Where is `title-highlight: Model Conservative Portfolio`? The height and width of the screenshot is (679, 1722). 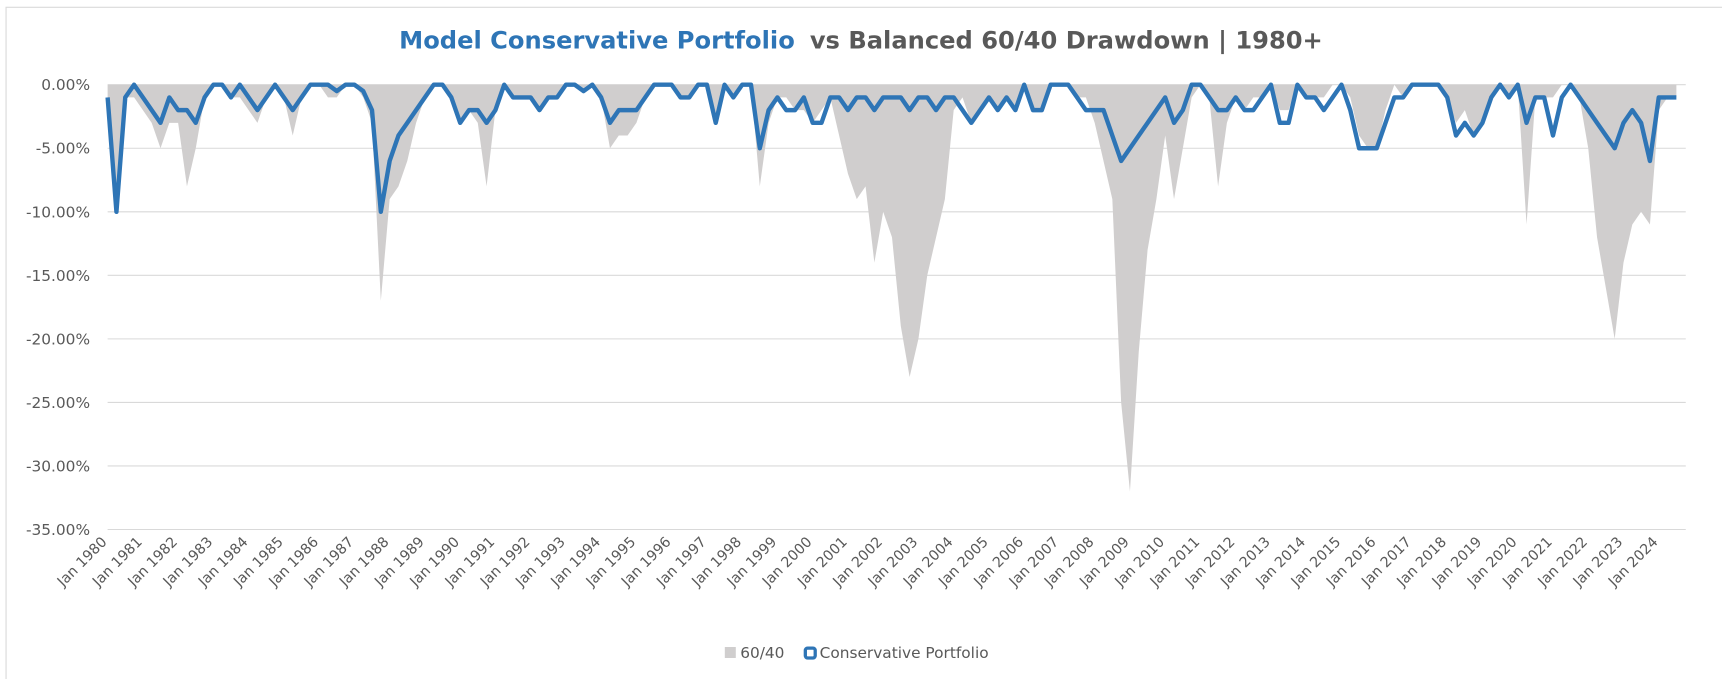
title-highlight: Model Conservative Portfolio is located at coordinates (597, 40).